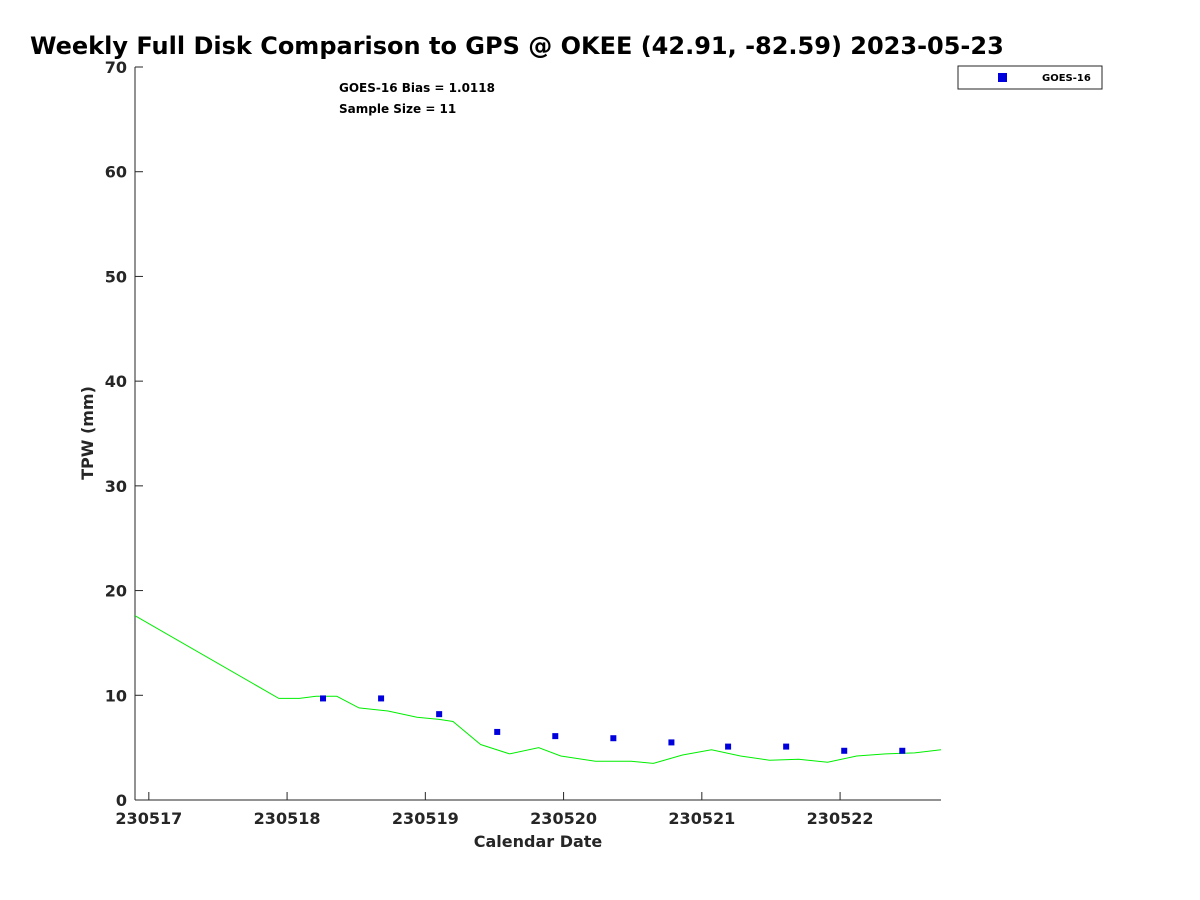 Image resolution: width=1200 pixels, height=900 pixels. What do you see at coordinates (613, 724) in the screenshot?
I see `goes16-marker-series` at bounding box center [613, 724].